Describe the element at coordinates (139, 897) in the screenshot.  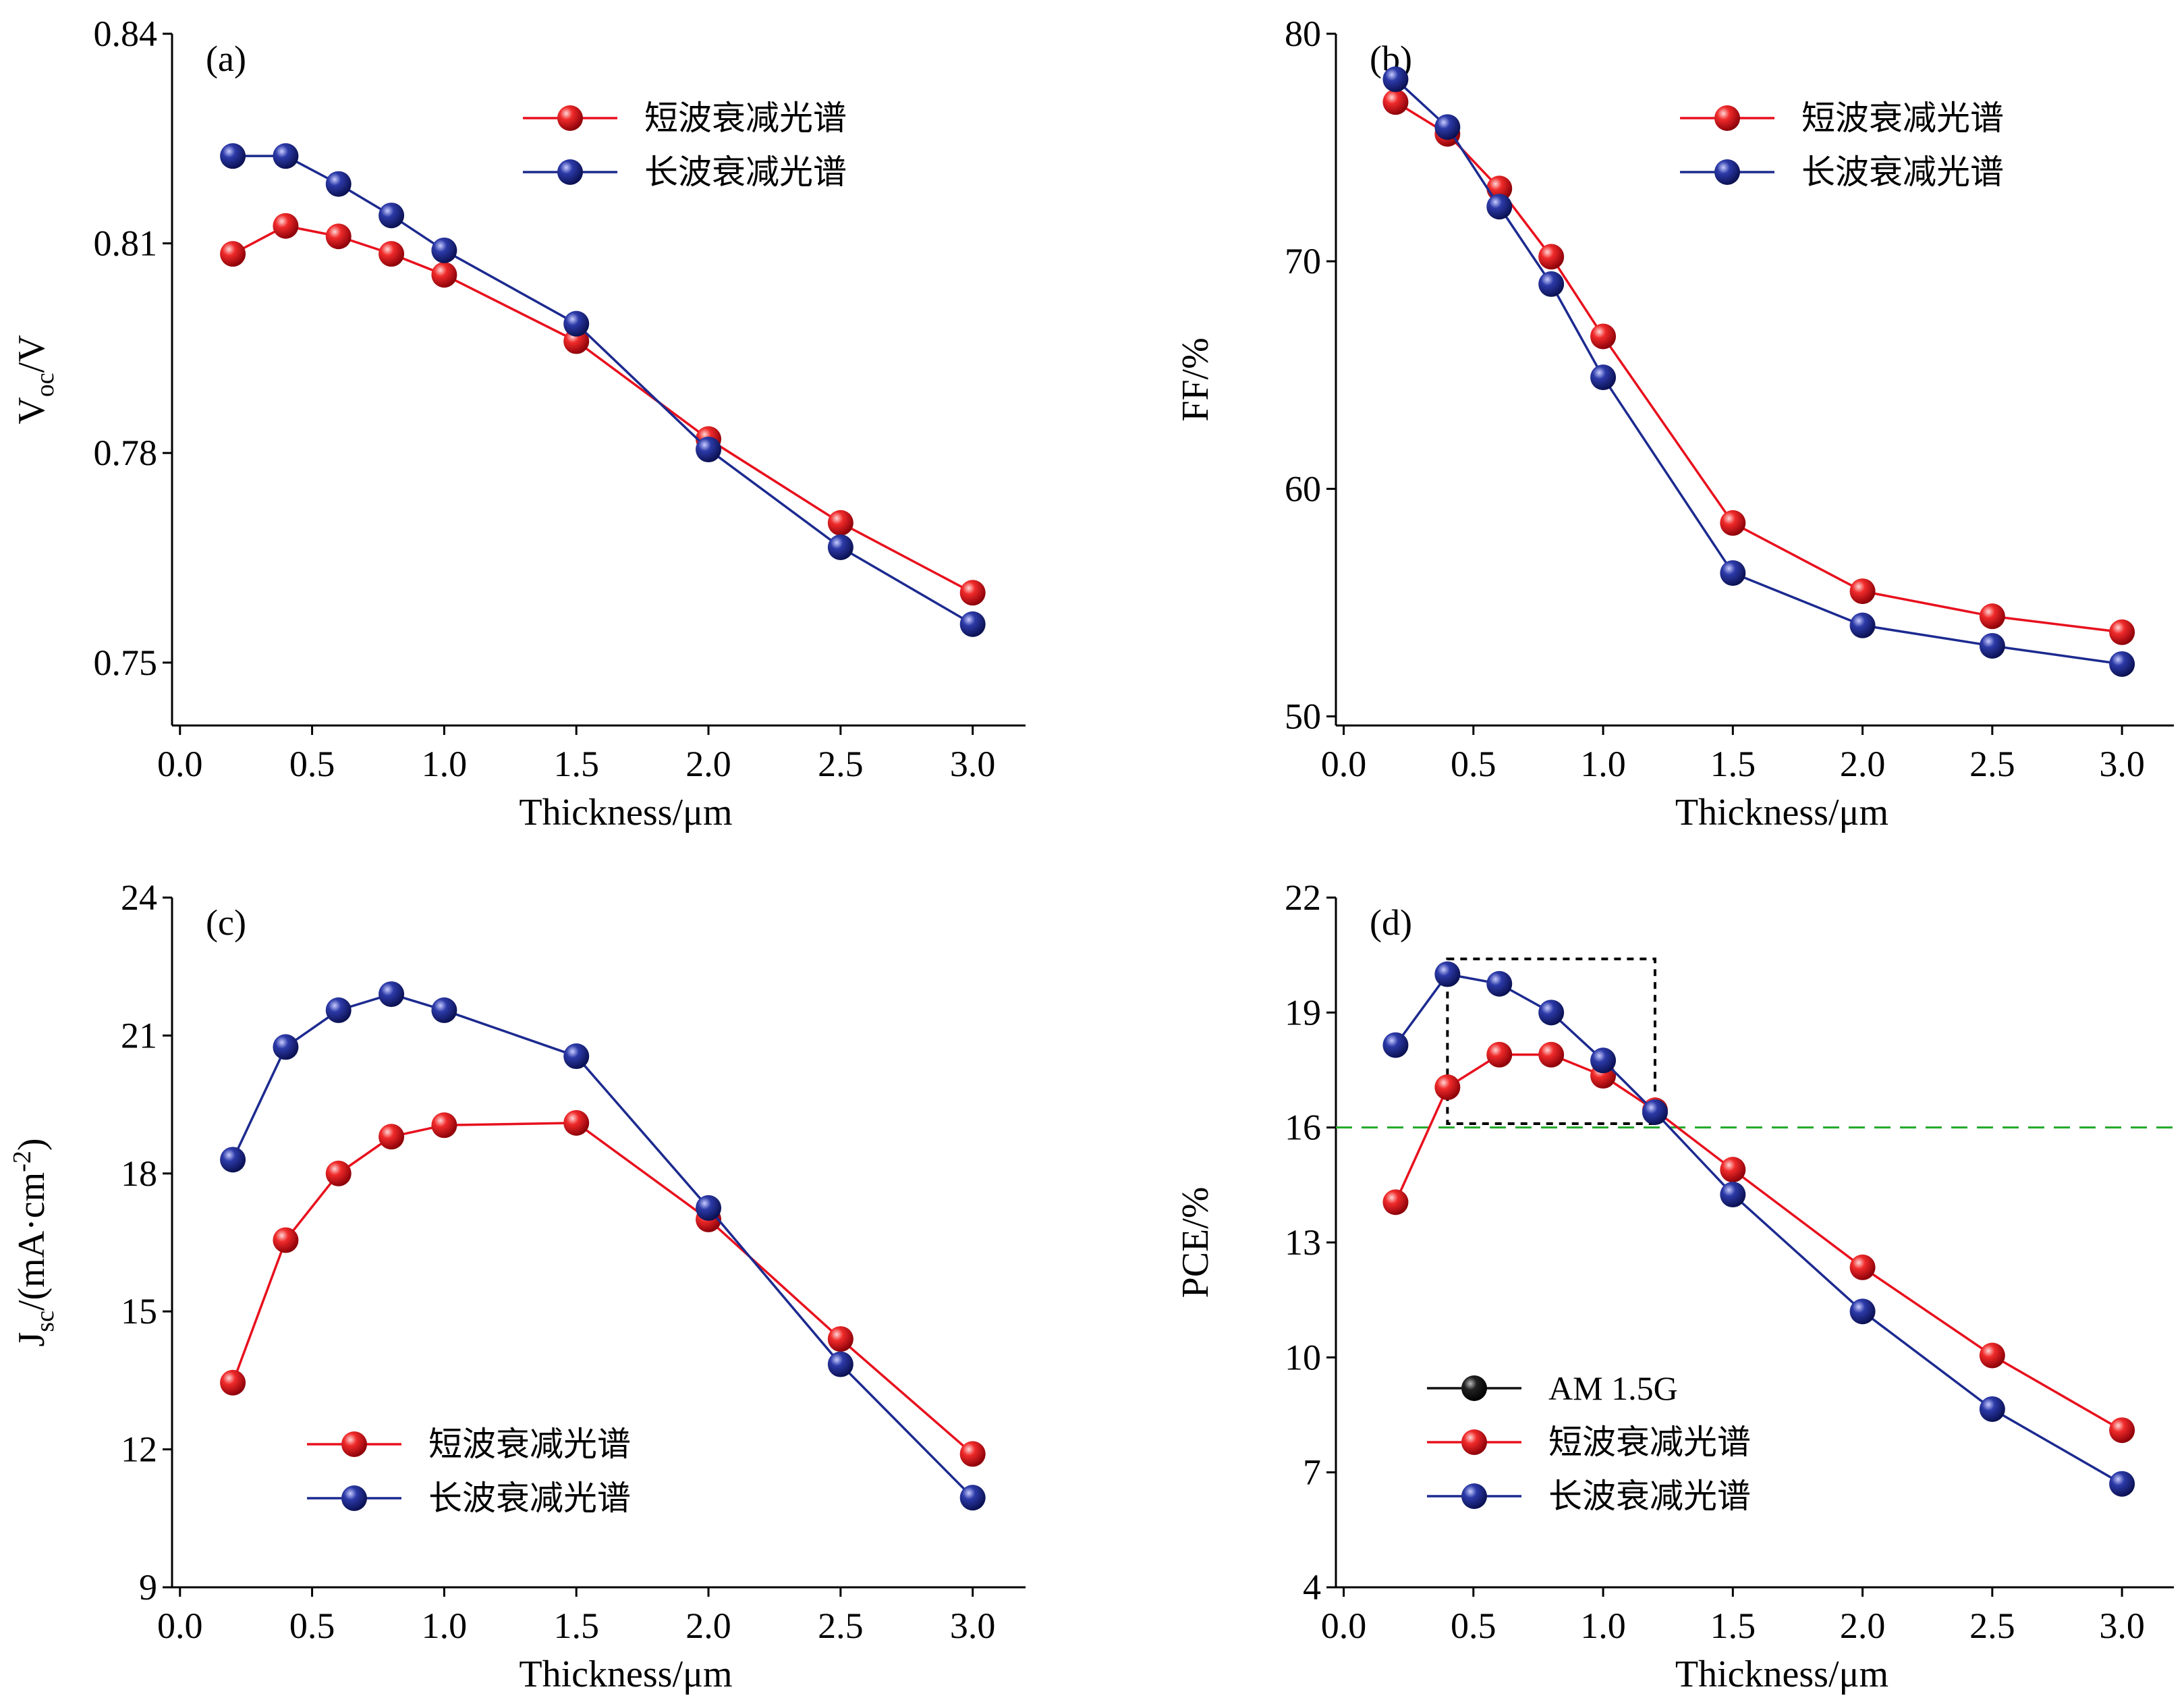
I see `y-tick-label: 24` at that location.